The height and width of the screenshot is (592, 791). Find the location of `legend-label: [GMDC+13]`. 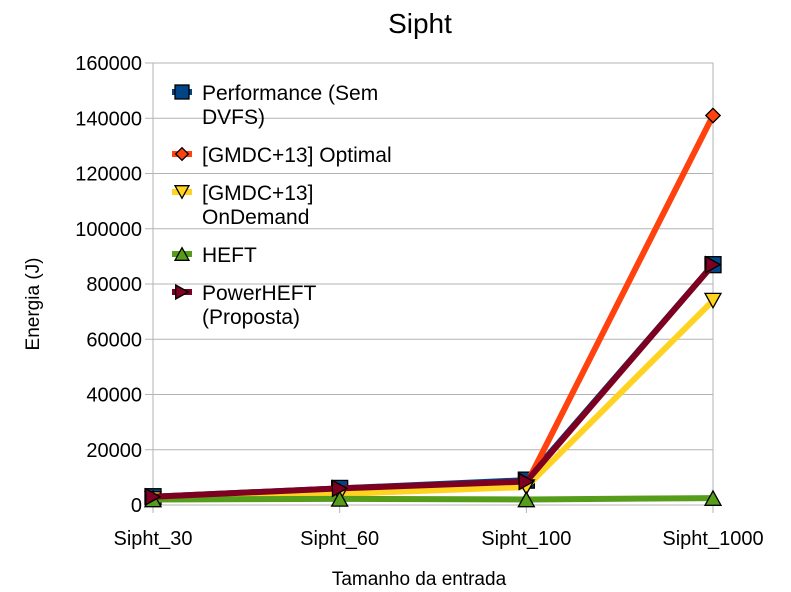

legend-label: [GMDC+13] is located at coordinates (257, 193).